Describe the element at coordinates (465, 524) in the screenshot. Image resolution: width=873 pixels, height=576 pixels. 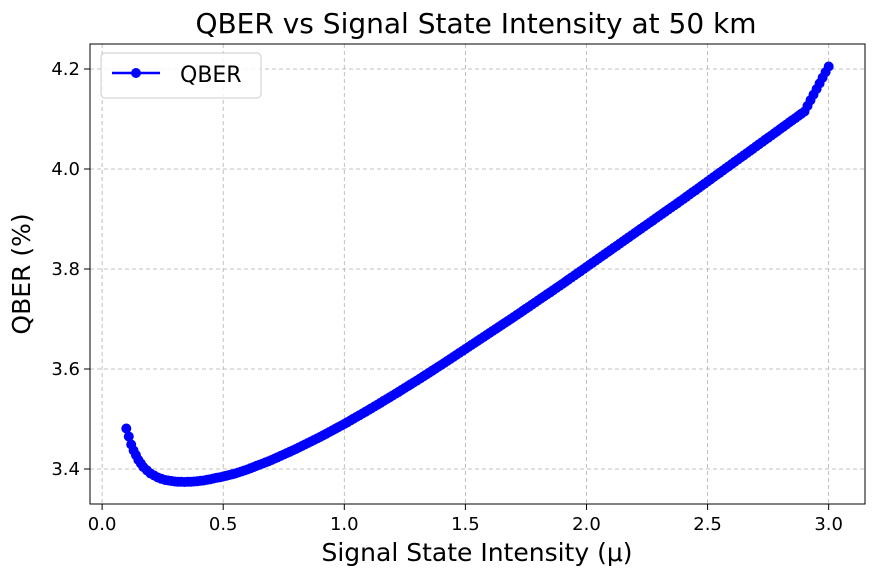
I see `x-tick-label: 1.5` at that location.